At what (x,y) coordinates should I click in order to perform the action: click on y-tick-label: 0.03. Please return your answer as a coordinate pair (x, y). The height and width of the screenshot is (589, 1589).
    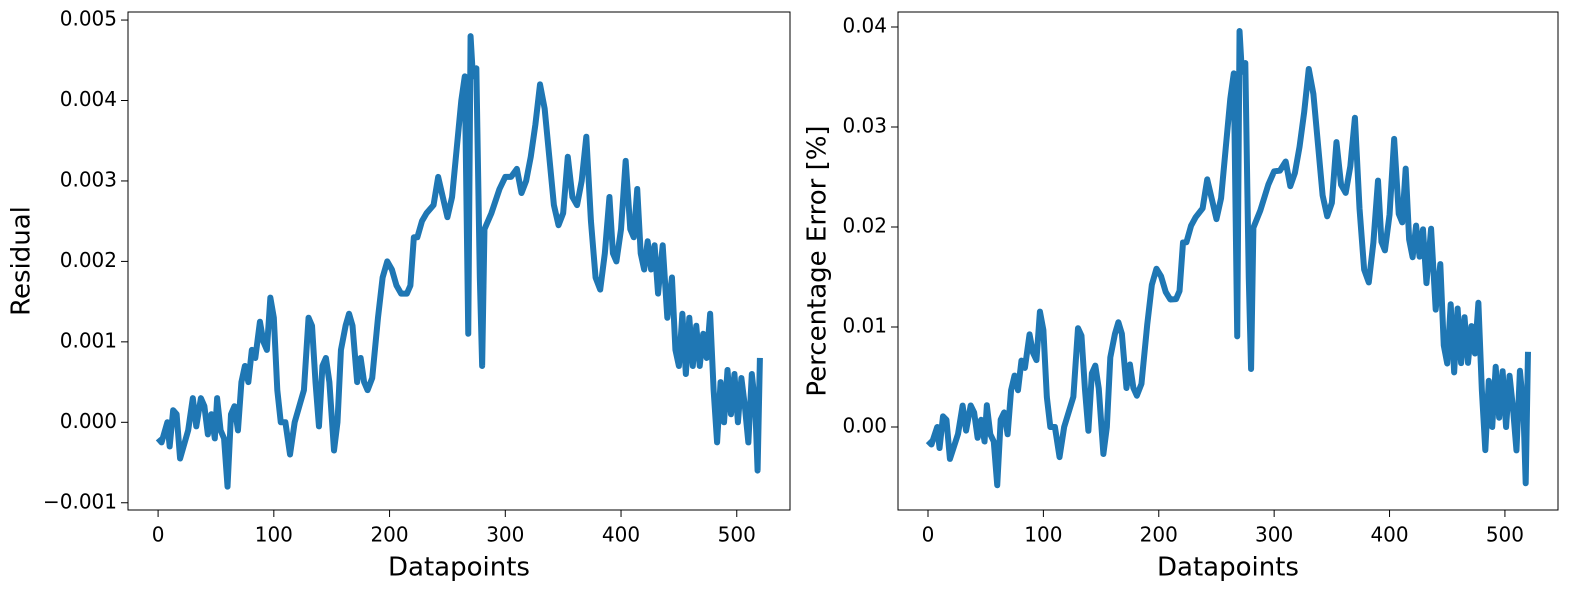
    Looking at the image, I should click on (864, 126).